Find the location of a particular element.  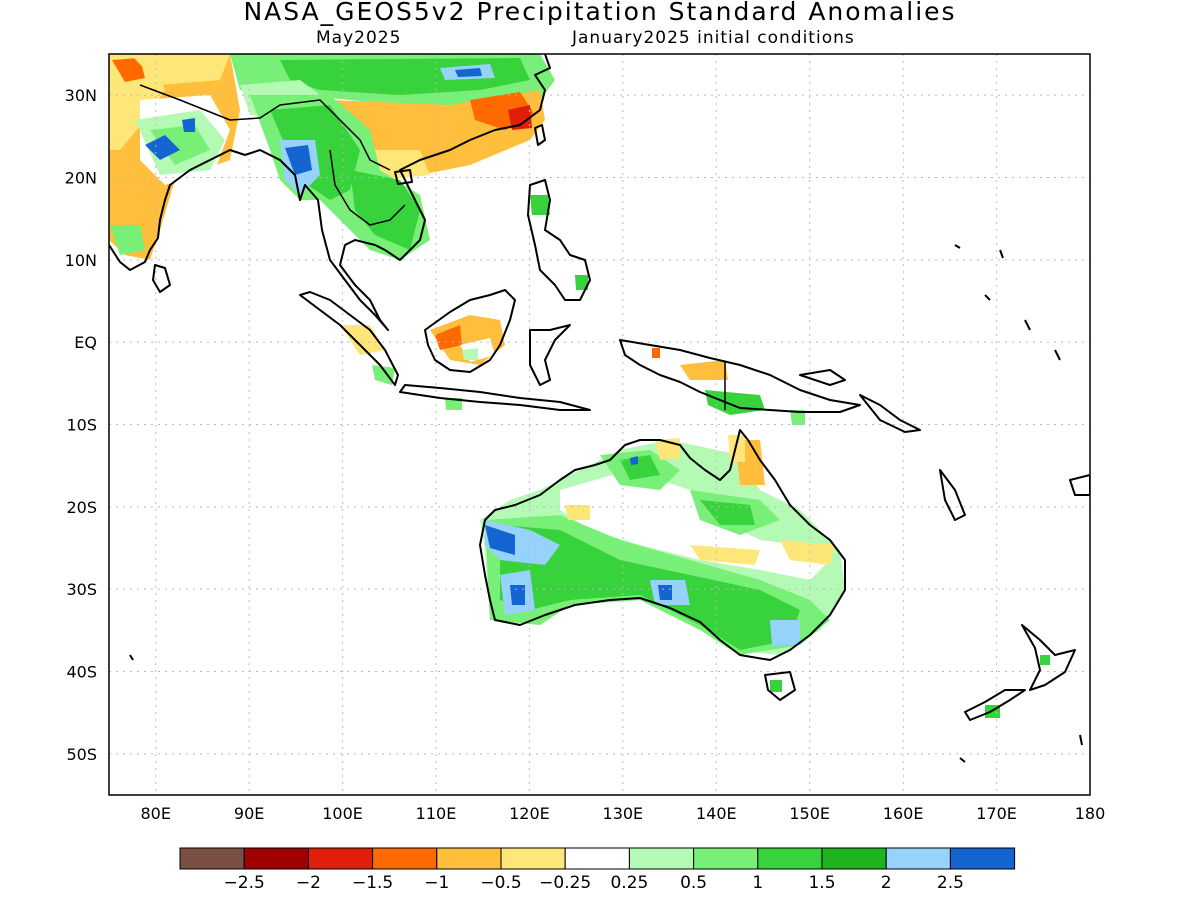

coastline-sri-lanka is located at coordinates (161, 278).